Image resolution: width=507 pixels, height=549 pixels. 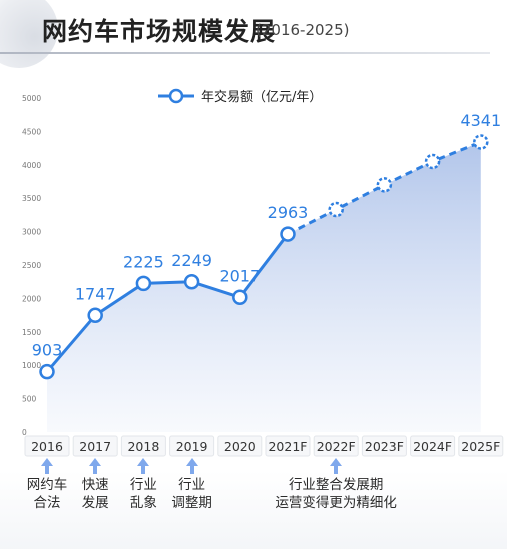 I want to click on milestone-line1: 网约车, so click(x=47, y=485).